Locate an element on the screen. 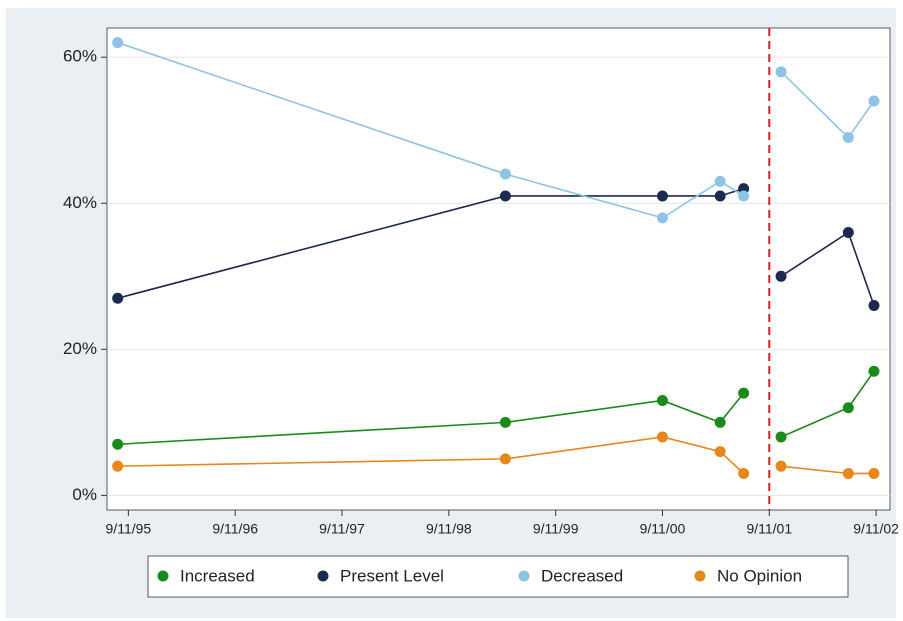  legend-label: Present Level is located at coordinates (392, 575).